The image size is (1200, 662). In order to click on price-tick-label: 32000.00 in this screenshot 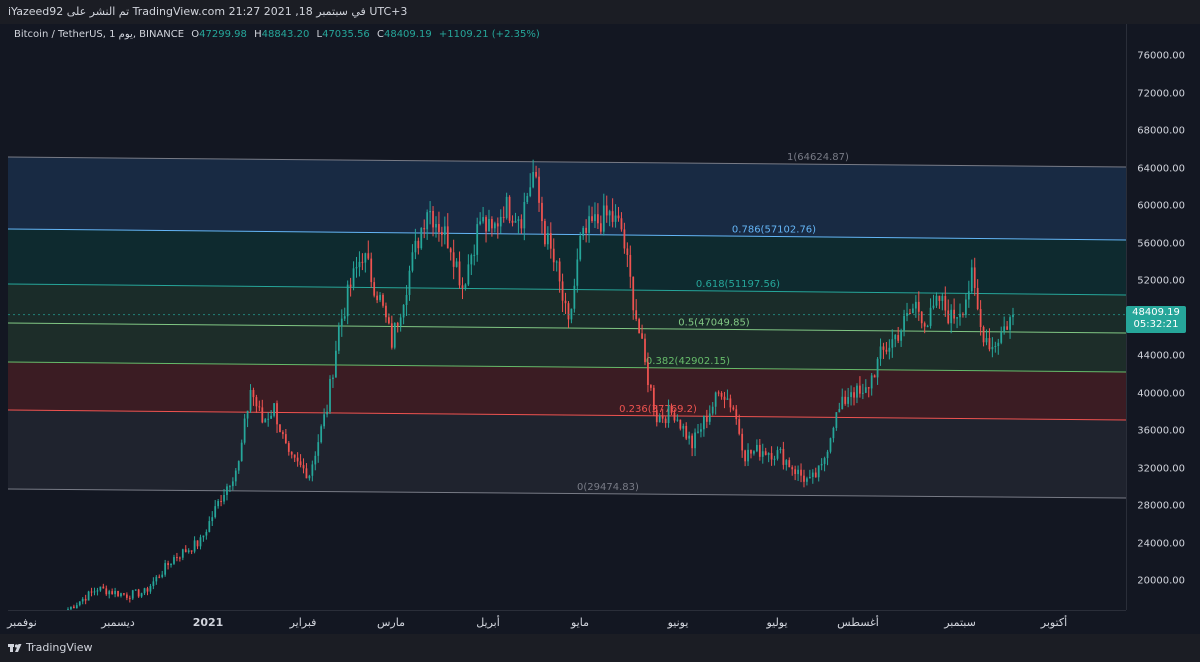, I will do `click(1161, 468)`.